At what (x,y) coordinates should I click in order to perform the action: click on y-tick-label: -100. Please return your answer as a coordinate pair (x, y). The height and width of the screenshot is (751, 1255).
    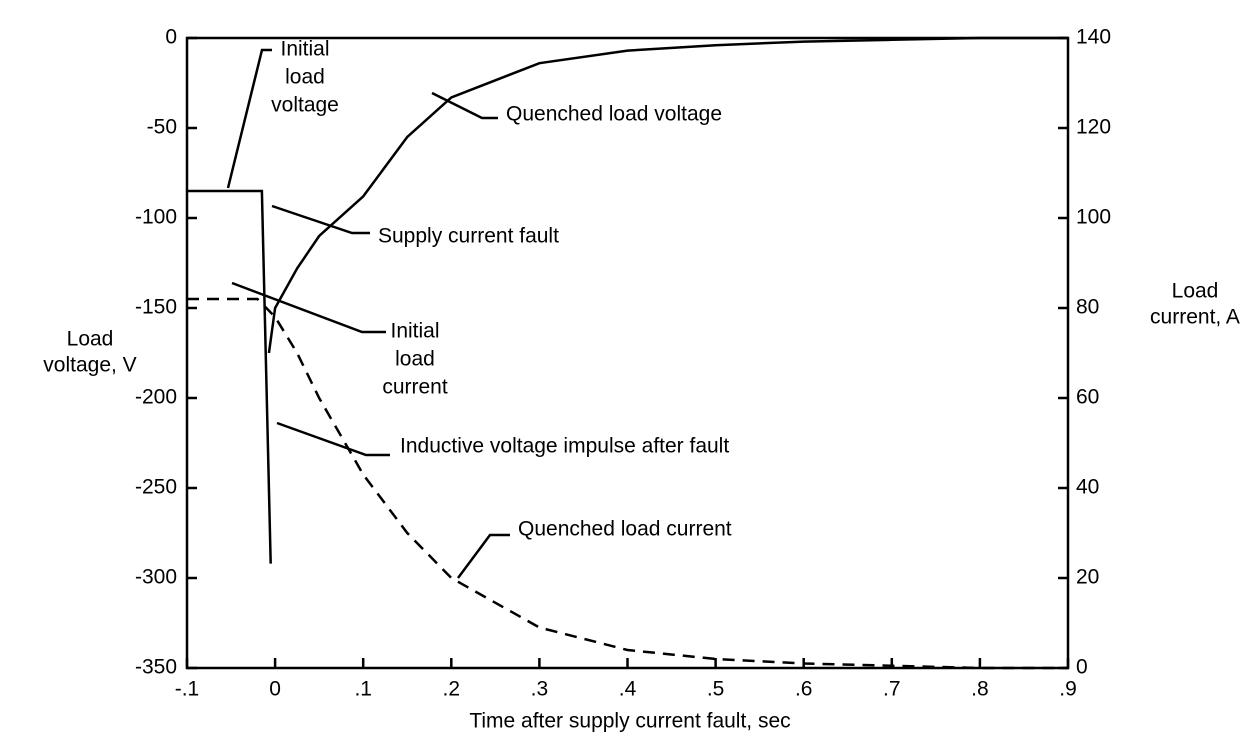
    Looking at the image, I should click on (156, 217).